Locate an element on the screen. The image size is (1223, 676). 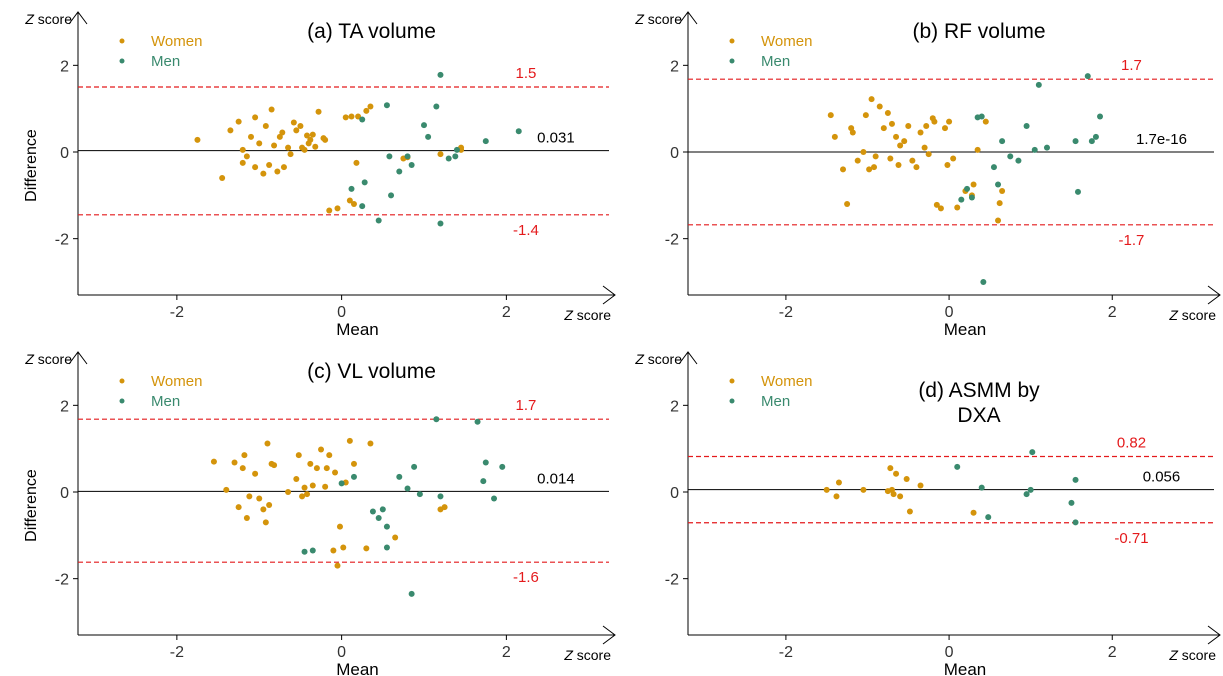
mean-line-label: 1.7e-16 is located at coordinates (1161, 139).